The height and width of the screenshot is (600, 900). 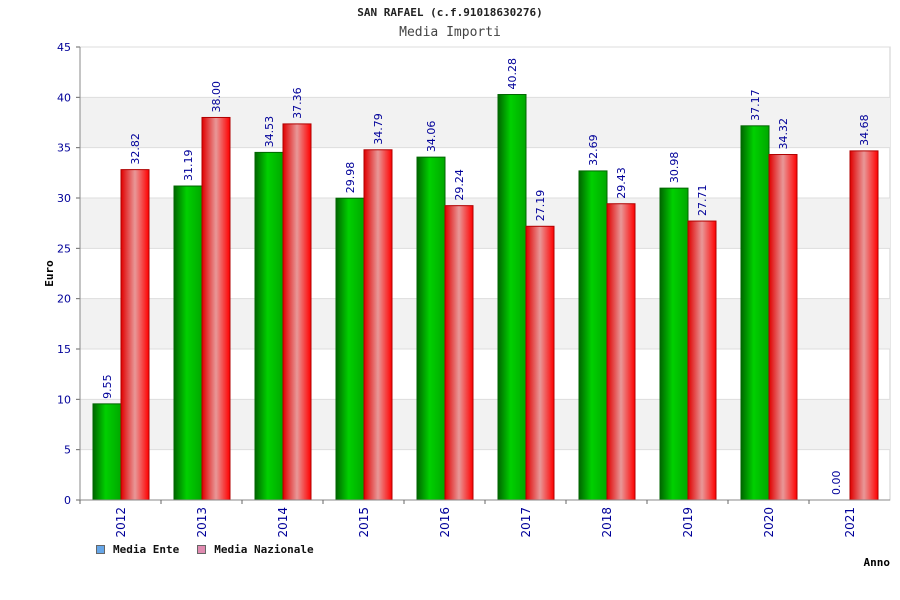 I want to click on data-label: 32.82, so click(x=135, y=149).